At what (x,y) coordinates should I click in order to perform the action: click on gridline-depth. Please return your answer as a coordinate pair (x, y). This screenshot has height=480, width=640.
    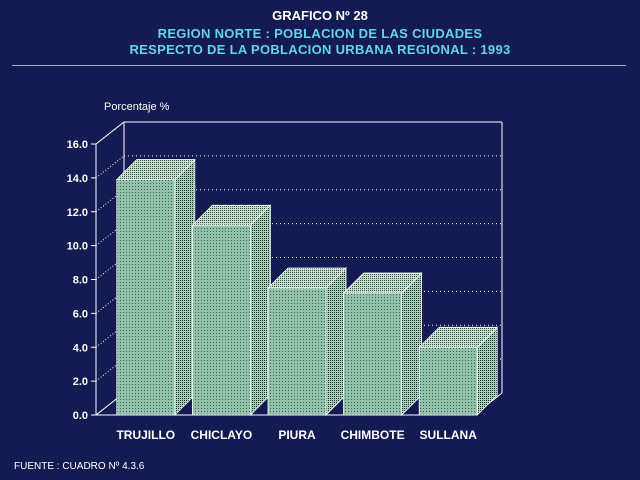
    Looking at the image, I should click on (110, 167).